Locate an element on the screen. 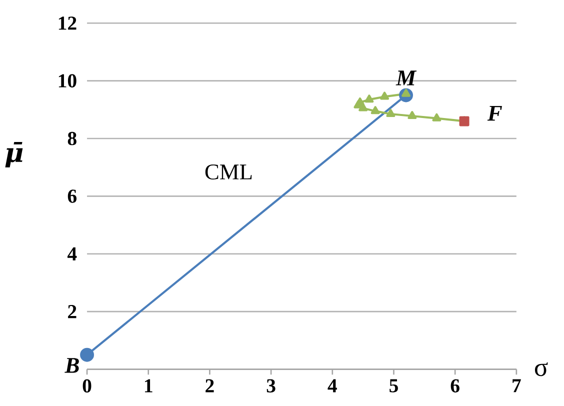 The image size is (564, 406). y-tick-label: 8 is located at coordinates (72, 139).